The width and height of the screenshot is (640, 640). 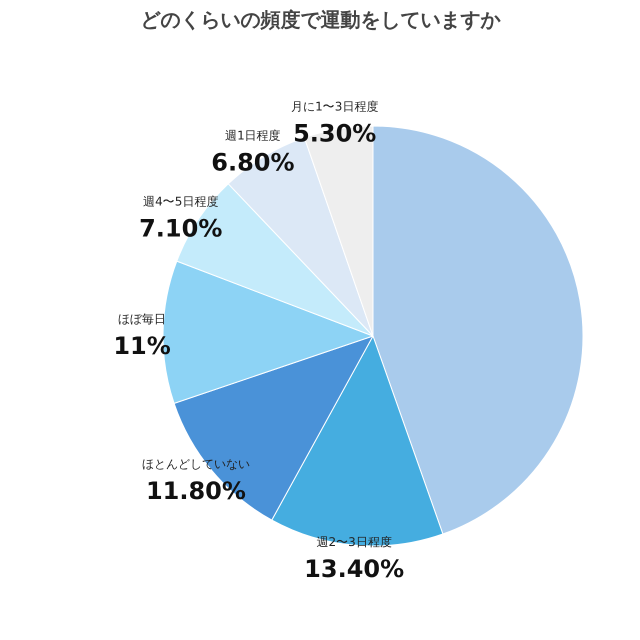 What do you see at coordinates (321, 20) in the screenshot?
I see `chart-title: どのくらいの頻度で運動をしていますか` at bounding box center [321, 20].